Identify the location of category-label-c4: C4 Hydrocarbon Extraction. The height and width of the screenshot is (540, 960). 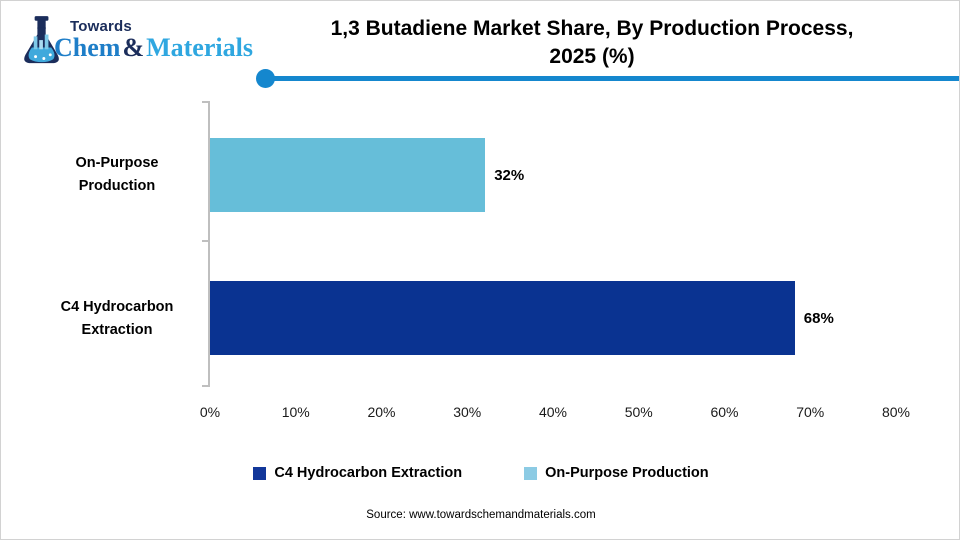
(117, 318).